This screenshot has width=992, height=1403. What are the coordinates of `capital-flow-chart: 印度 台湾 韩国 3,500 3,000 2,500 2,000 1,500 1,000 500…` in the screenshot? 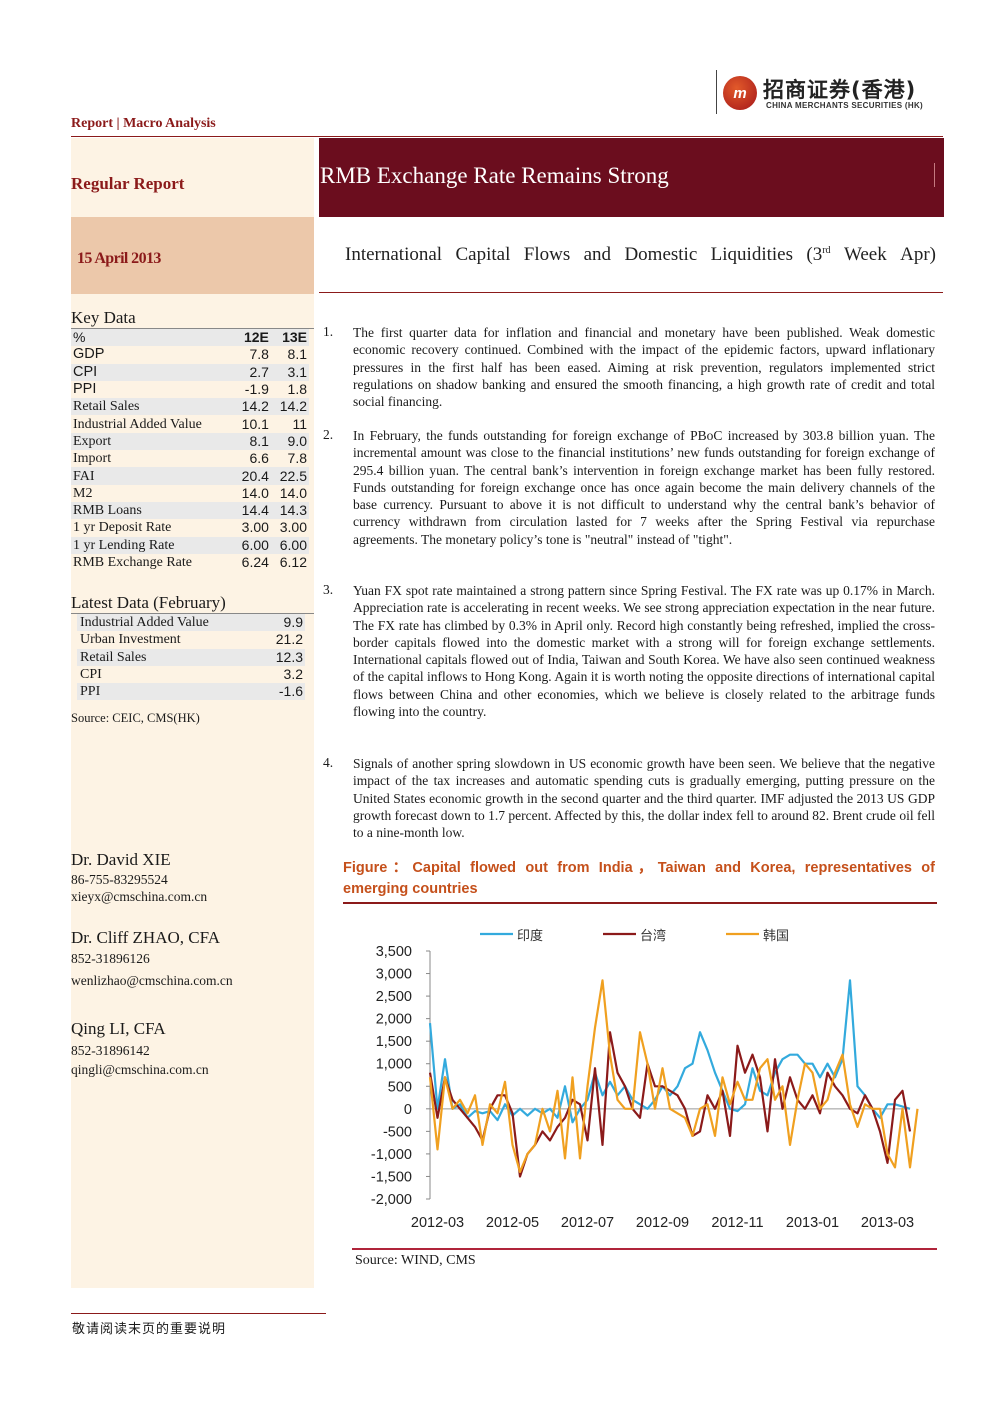 It's located at (645, 1079).